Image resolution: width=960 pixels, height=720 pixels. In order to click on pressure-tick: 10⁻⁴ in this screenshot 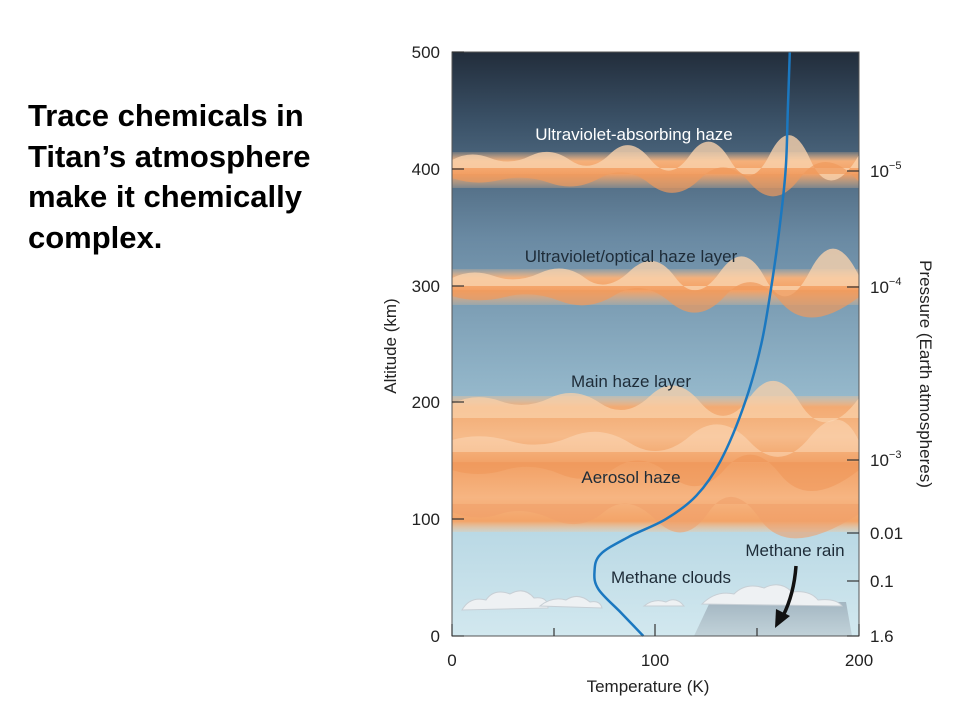, I will do `click(885, 286)`.